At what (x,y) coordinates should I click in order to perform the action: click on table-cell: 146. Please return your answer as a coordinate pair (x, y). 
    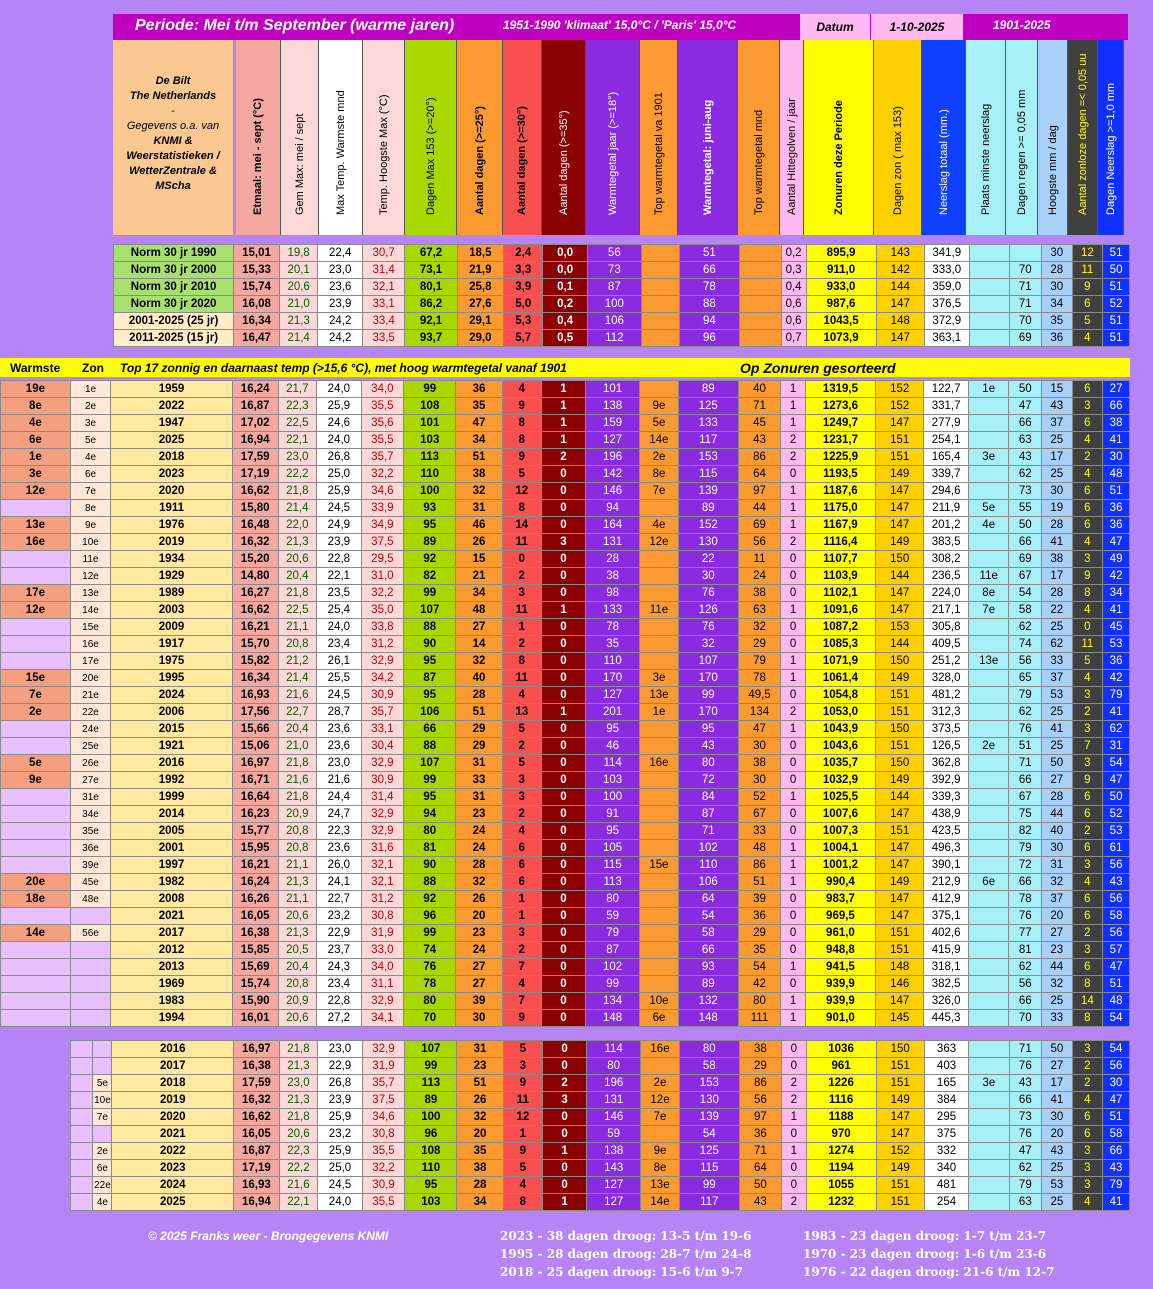
    Looking at the image, I should click on (900, 984).